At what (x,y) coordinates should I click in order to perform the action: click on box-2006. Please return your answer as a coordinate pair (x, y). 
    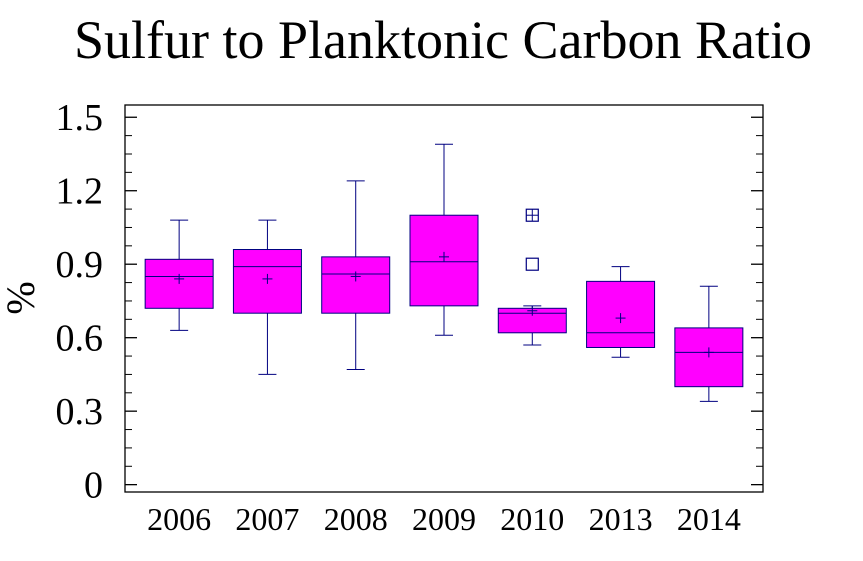
    Looking at the image, I should click on (179, 275).